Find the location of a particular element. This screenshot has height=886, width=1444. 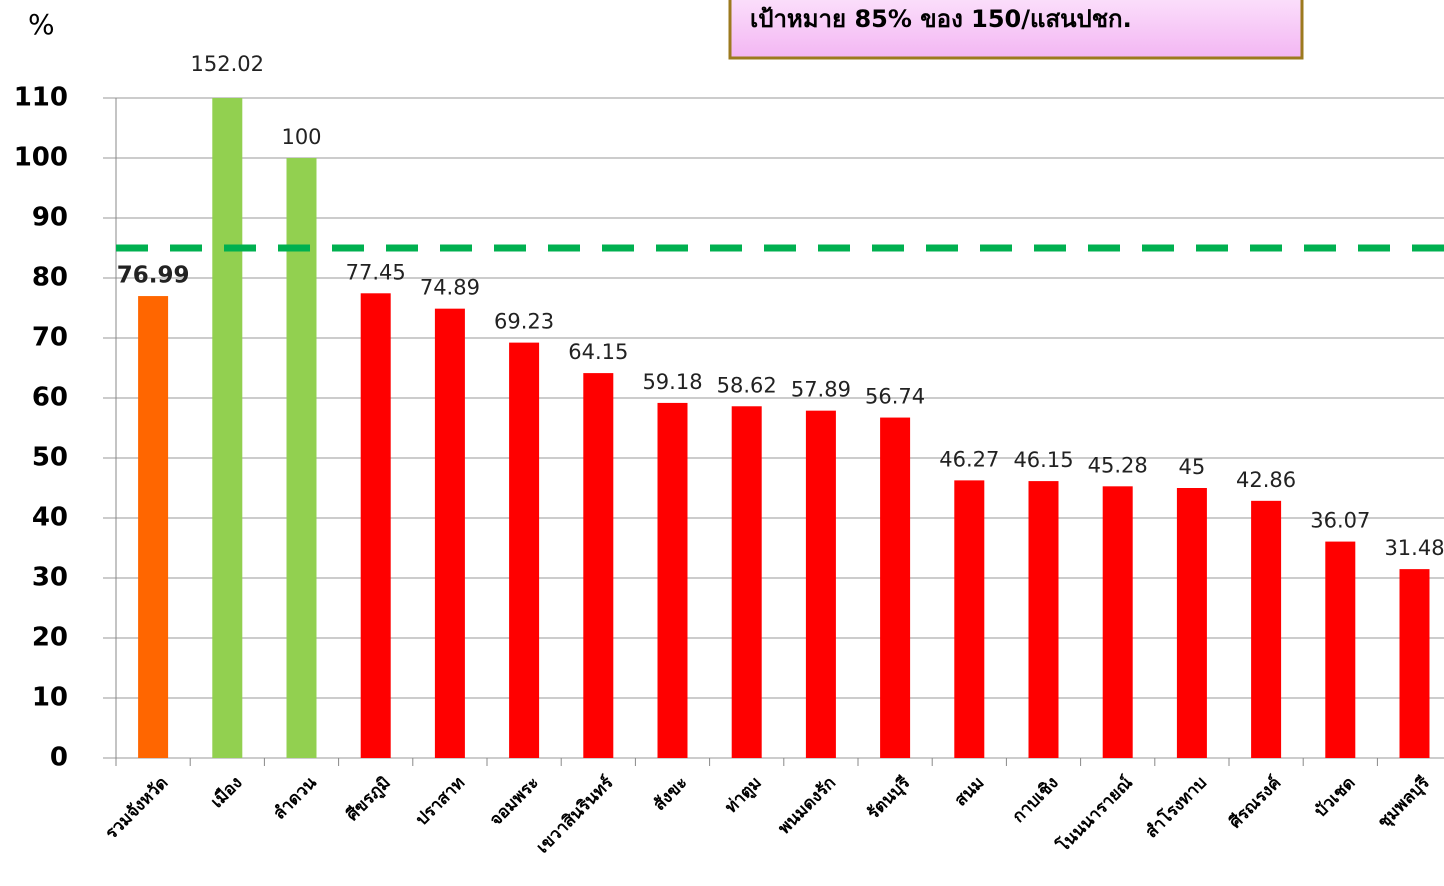

value-label: 46.15 is located at coordinates (1043, 460).